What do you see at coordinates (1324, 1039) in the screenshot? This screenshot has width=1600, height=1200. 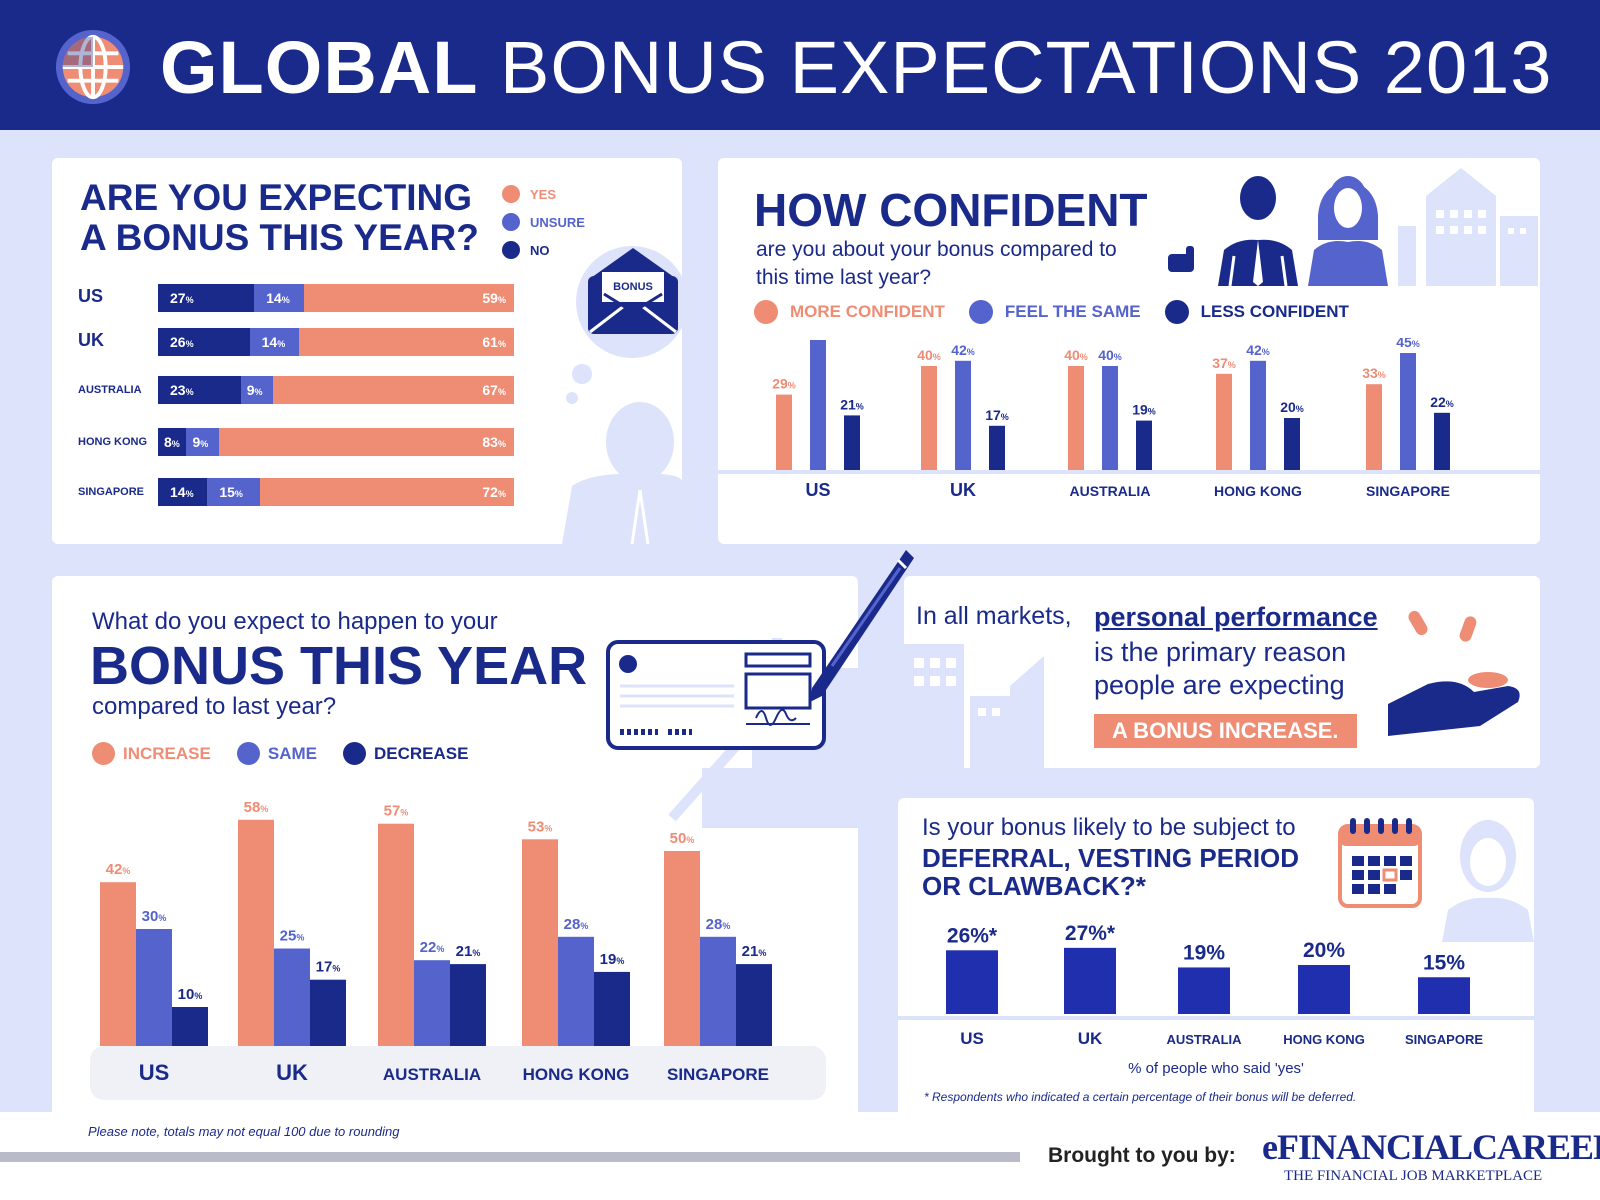 I see `x-tick-hong-kong: HONG KONG` at bounding box center [1324, 1039].